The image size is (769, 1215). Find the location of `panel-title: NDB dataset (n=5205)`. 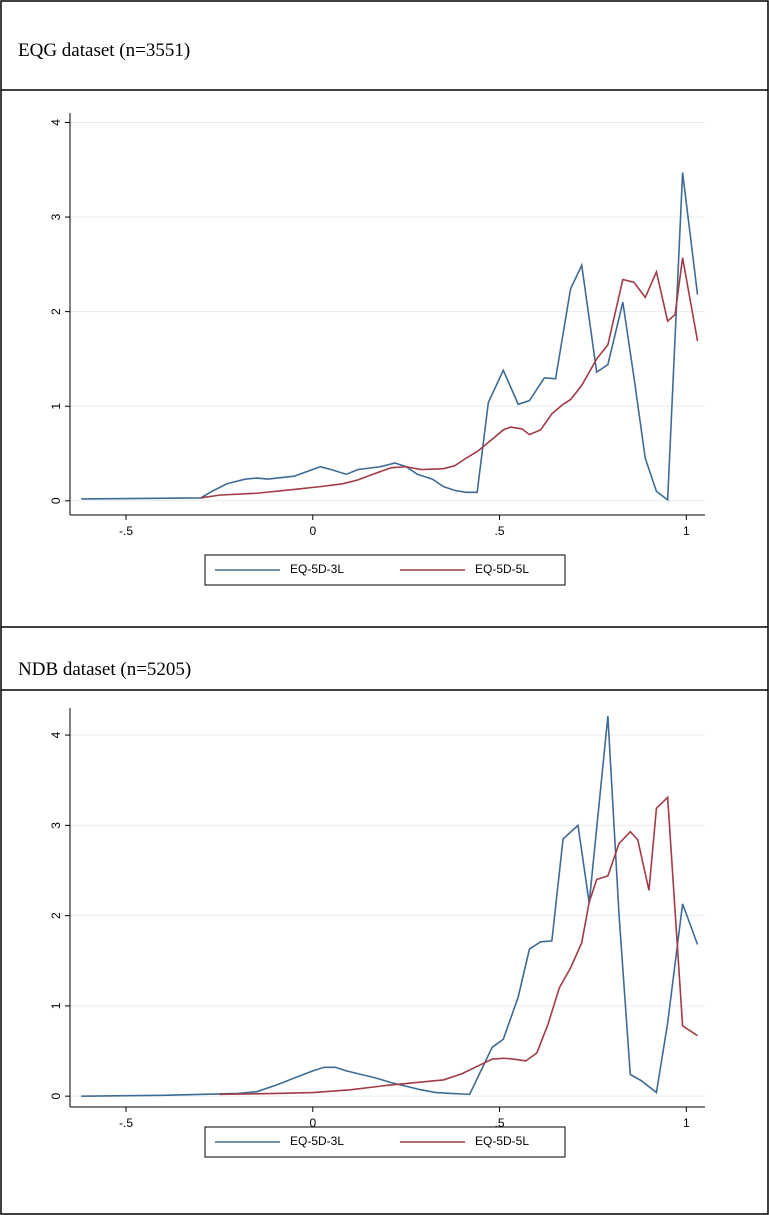

panel-title: NDB dataset (n=5205) is located at coordinates (104, 669).